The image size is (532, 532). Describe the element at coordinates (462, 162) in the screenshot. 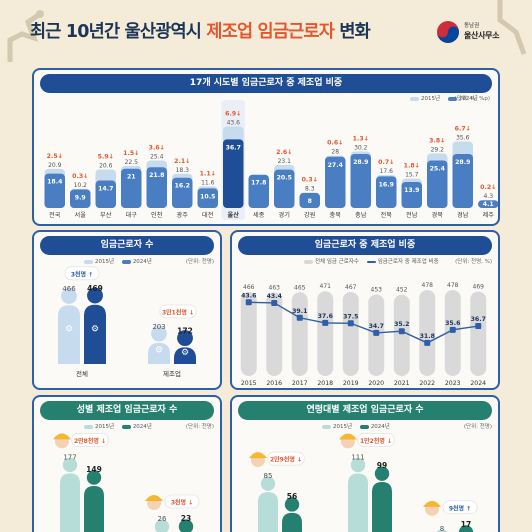

I see `value-2024: 28.9` at that location.